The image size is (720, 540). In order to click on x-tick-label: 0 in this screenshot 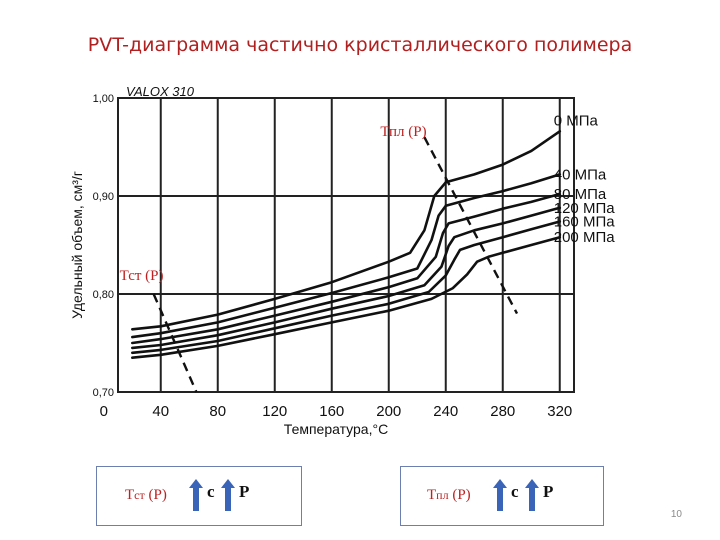, I will do `click(104, 411)`.